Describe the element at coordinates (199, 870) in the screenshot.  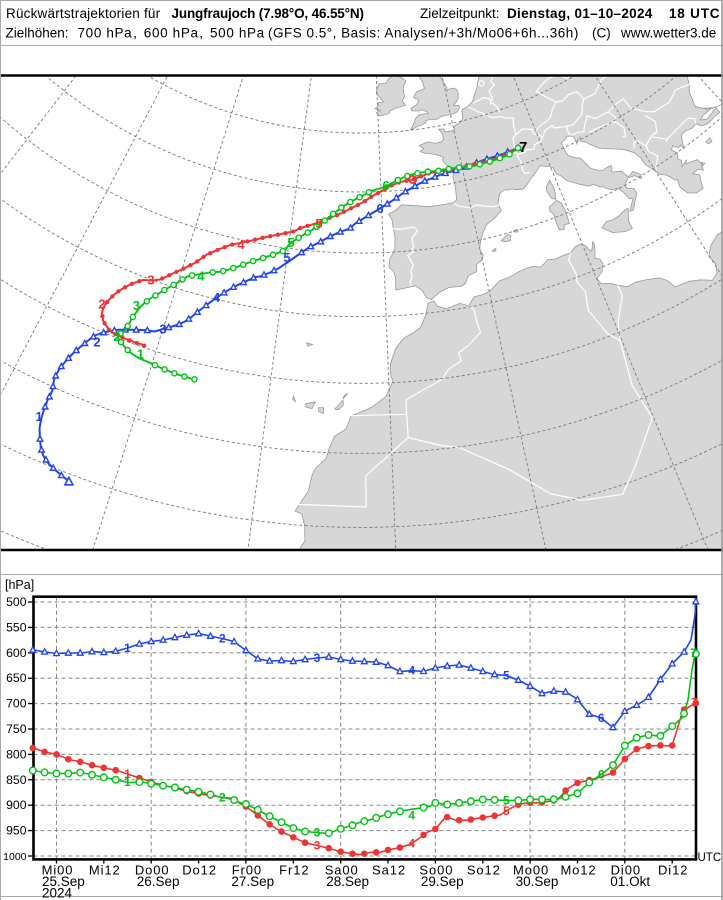
I see `svg-text: Do12` at that location.